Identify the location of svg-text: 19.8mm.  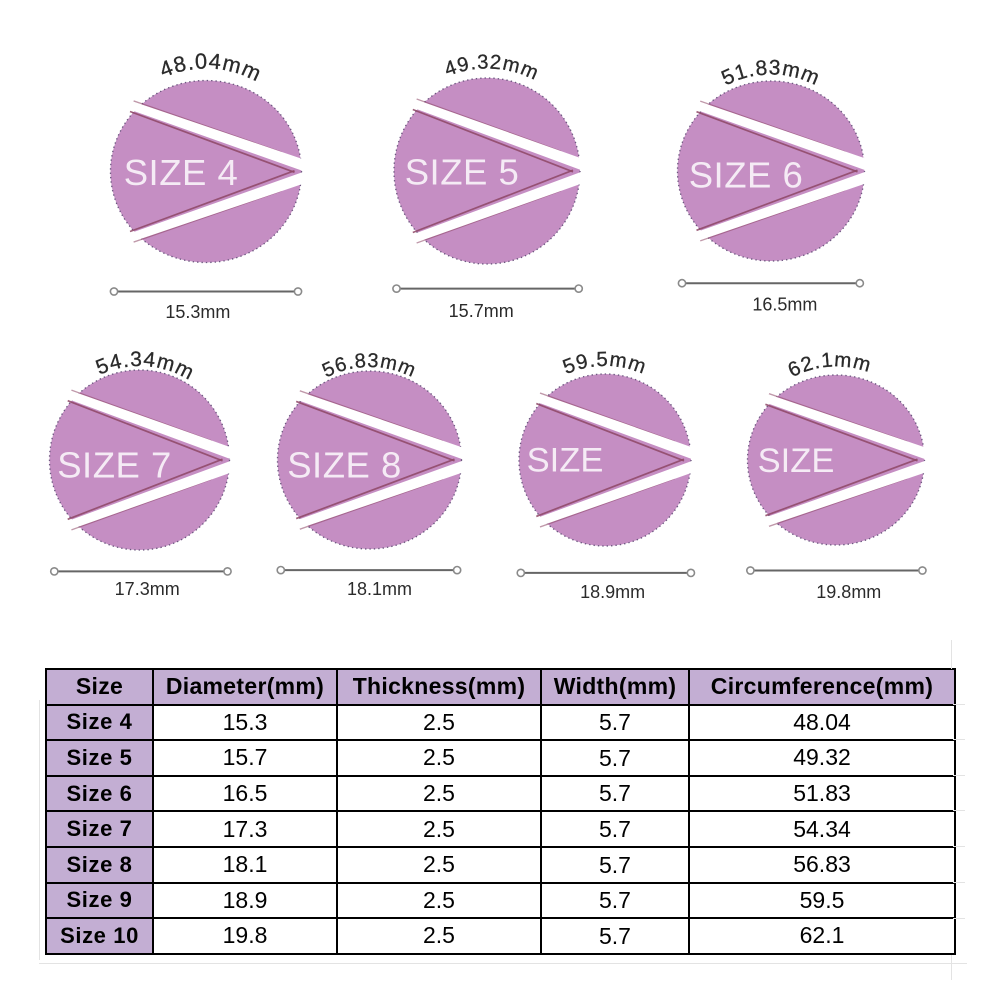
(848, 592).